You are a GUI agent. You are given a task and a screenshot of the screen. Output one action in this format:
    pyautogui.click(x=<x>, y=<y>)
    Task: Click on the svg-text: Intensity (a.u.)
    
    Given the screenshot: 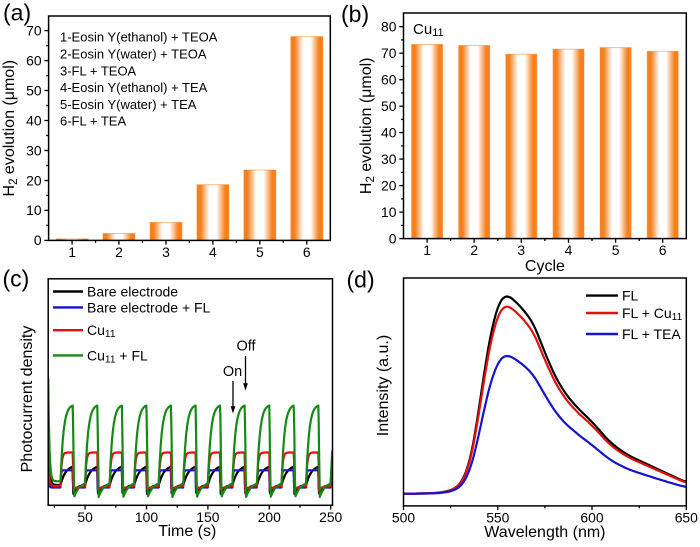 What is the action you would take?
    pyautogui.click(x=383, y=385)
    